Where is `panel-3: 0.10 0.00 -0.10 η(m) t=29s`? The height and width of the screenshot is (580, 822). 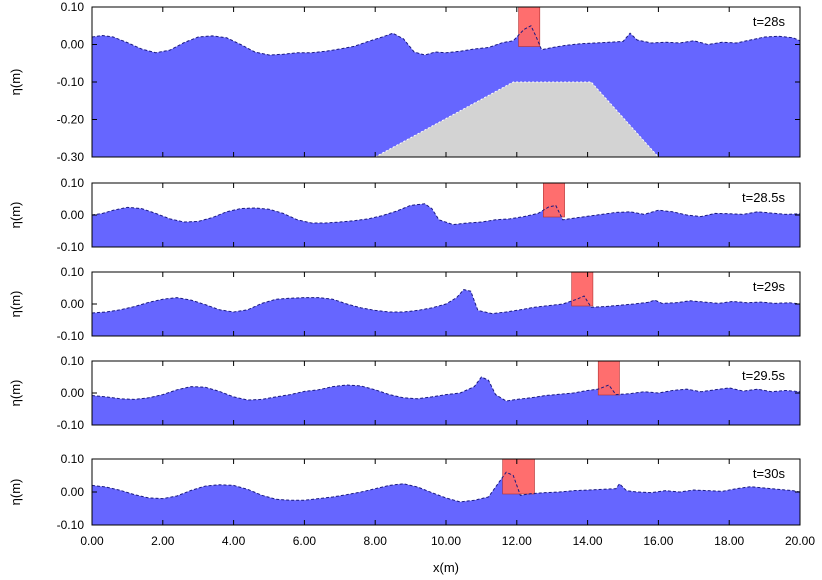 panel-3: 0.10 0.00 -0.10 η(m) t=29s is located at coordinates (404, 304).